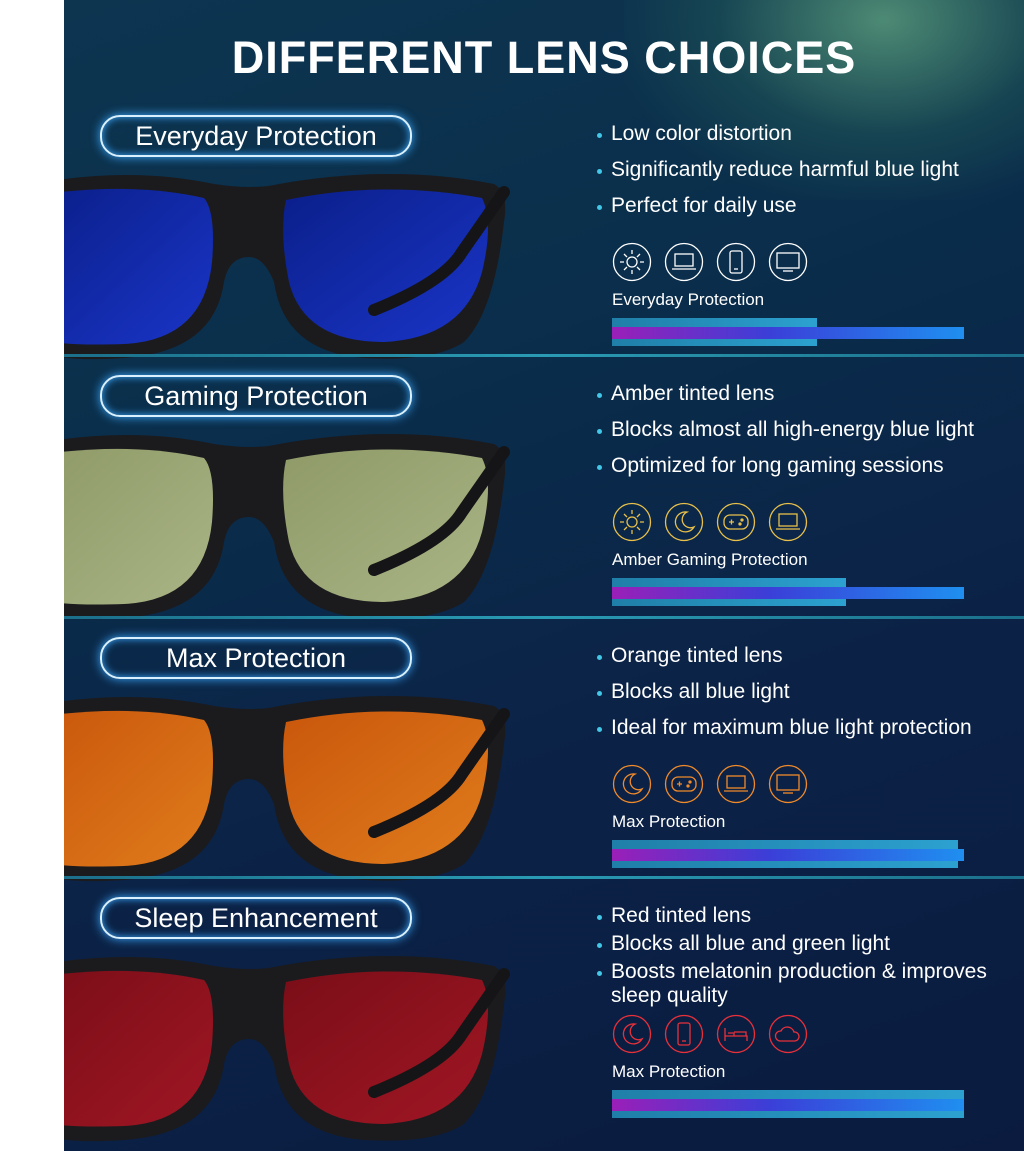 Image resolution: width=1024 pixels, height=1151 pixels. What do you see at coordinates (544, 57) in the screenshot?
I see `page-title: DIFFERENT LENS CHOICES` at bounding box center [544, 57].